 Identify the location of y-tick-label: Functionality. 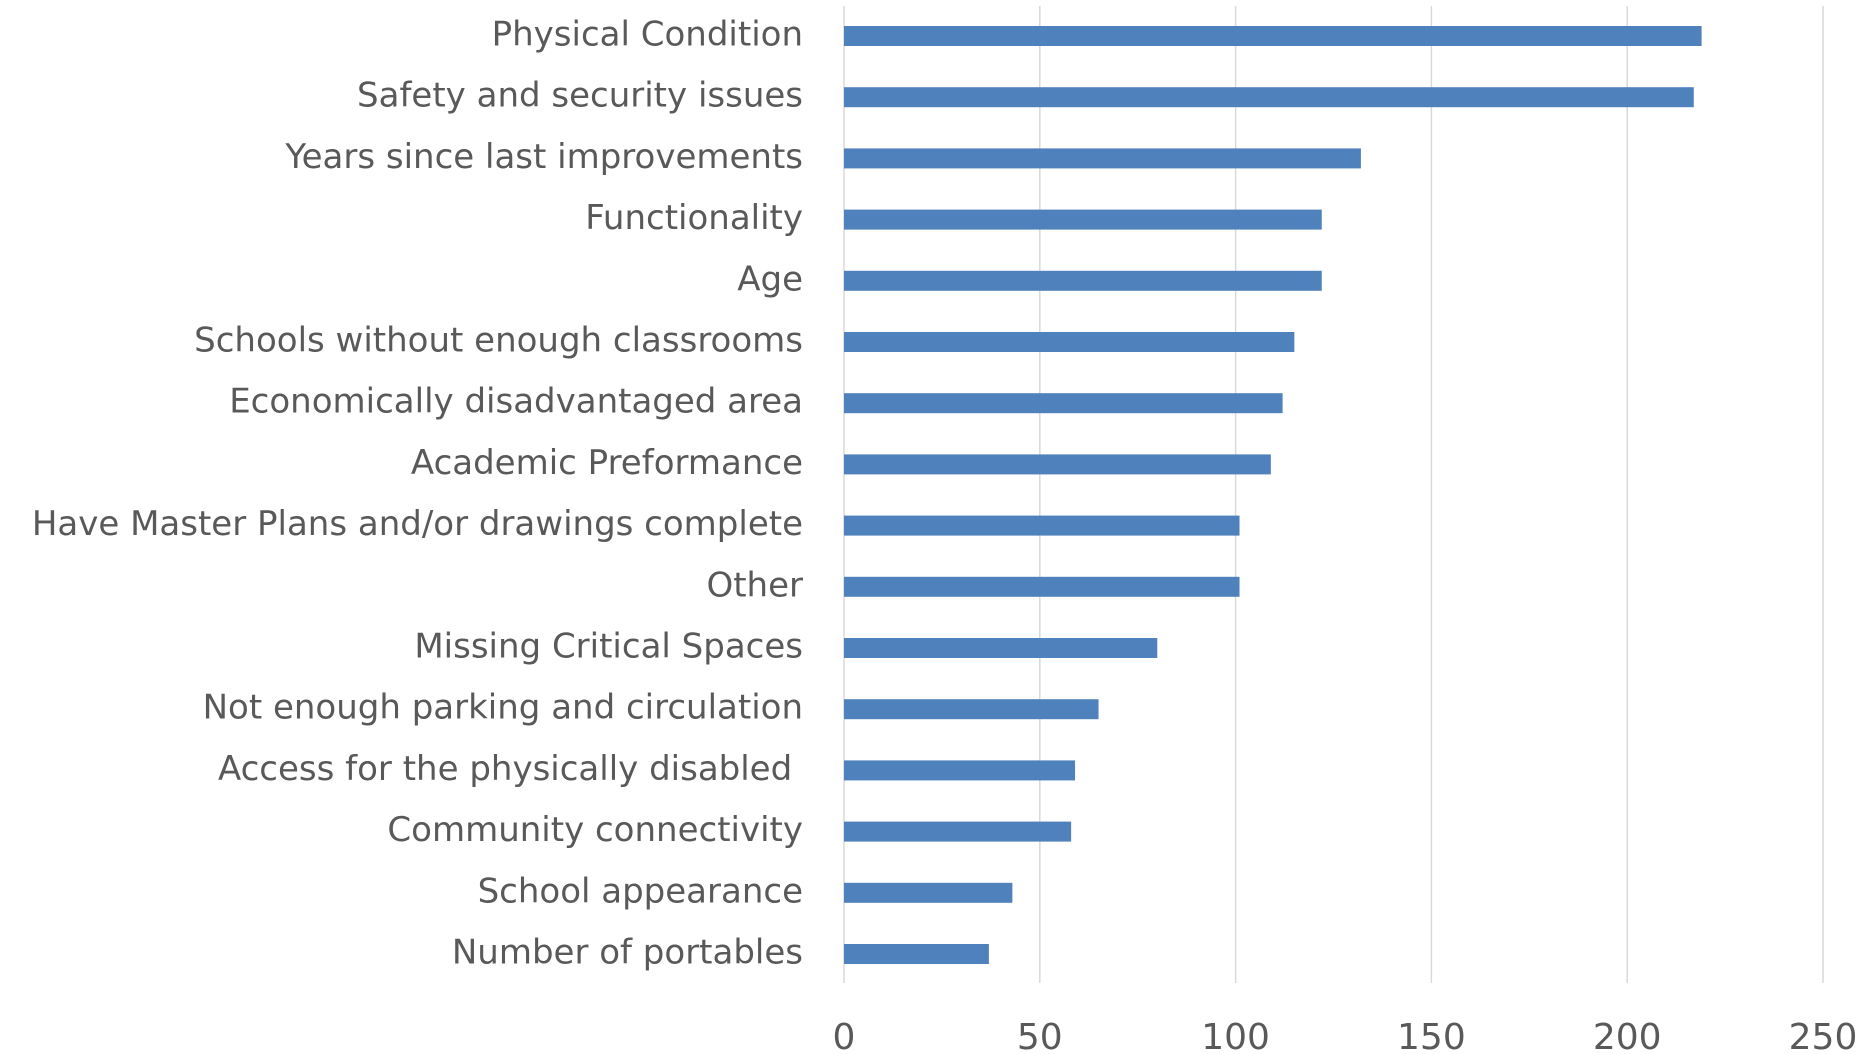
(694, 218).